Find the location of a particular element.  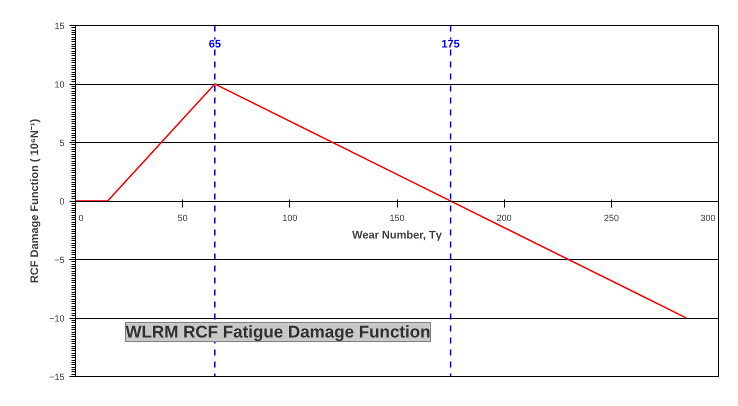

x-tick-label: 200 is located at coordinates (504, 218).